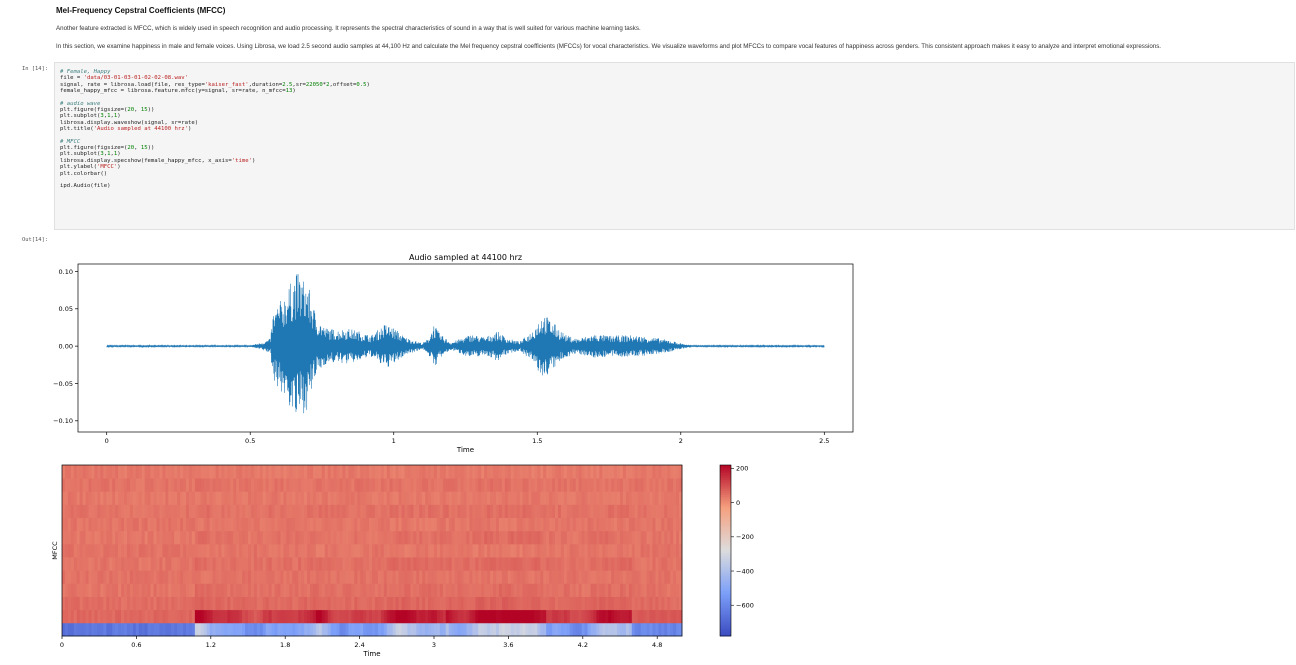 This screenshot has width=1296, height=665. Describe the element at coordinates (583, 645) in the screenshot. I see `x-tick-label: 4.2` at that location.